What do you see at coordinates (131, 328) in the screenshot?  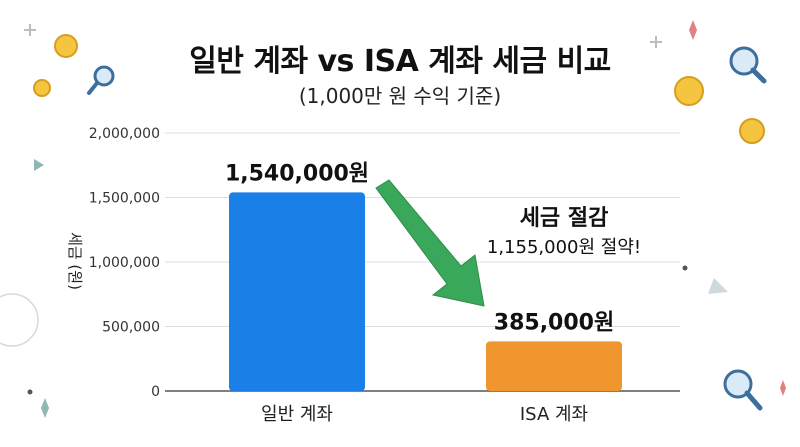 I see `y-tick-label: 500,000` at bounding box center [131, 328].